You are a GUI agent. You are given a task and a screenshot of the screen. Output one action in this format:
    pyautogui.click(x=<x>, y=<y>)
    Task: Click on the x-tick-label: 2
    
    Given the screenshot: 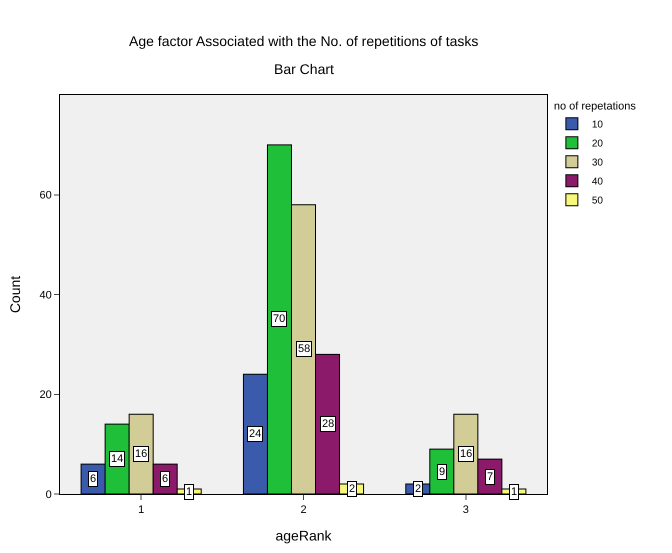 What is the action you would take?
    pyautogui.click(x=303, y=510)
    